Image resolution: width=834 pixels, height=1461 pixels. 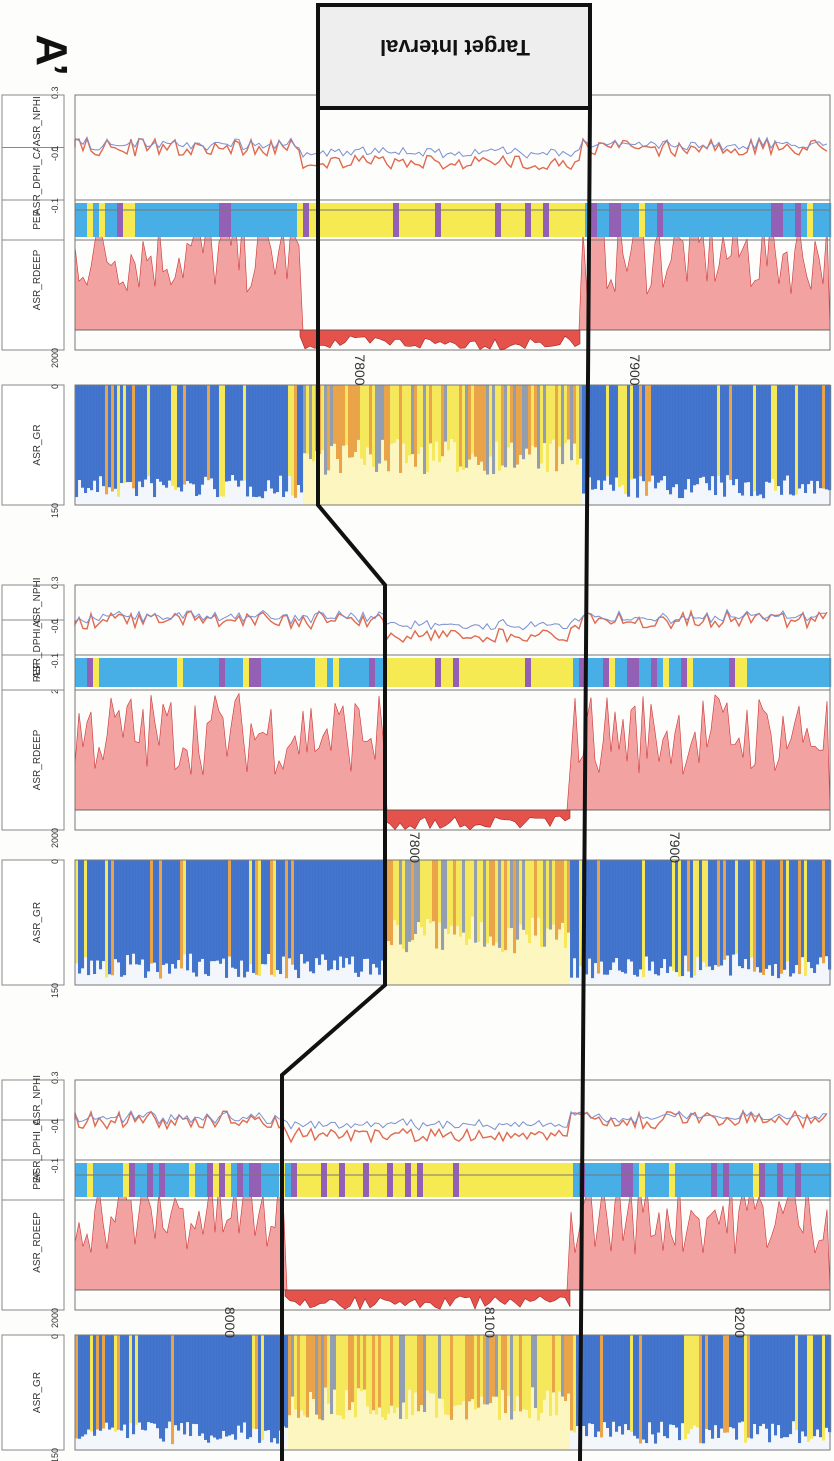 I want to click on depth-label: 8100, so click(x=490, y=1322).